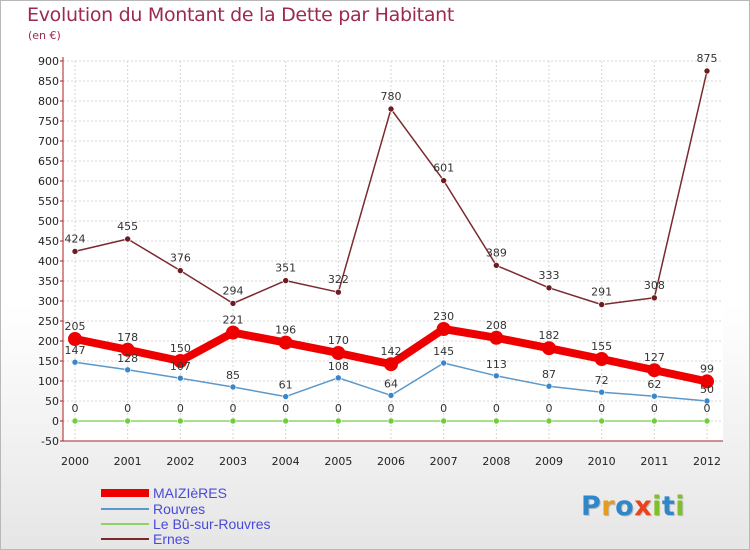 This screenshot has width=750, height=550. What do you see at coordinates (338, 279) in the screenshot?
I see `data-label-ernes: 322` at bounding box center [338, 279].